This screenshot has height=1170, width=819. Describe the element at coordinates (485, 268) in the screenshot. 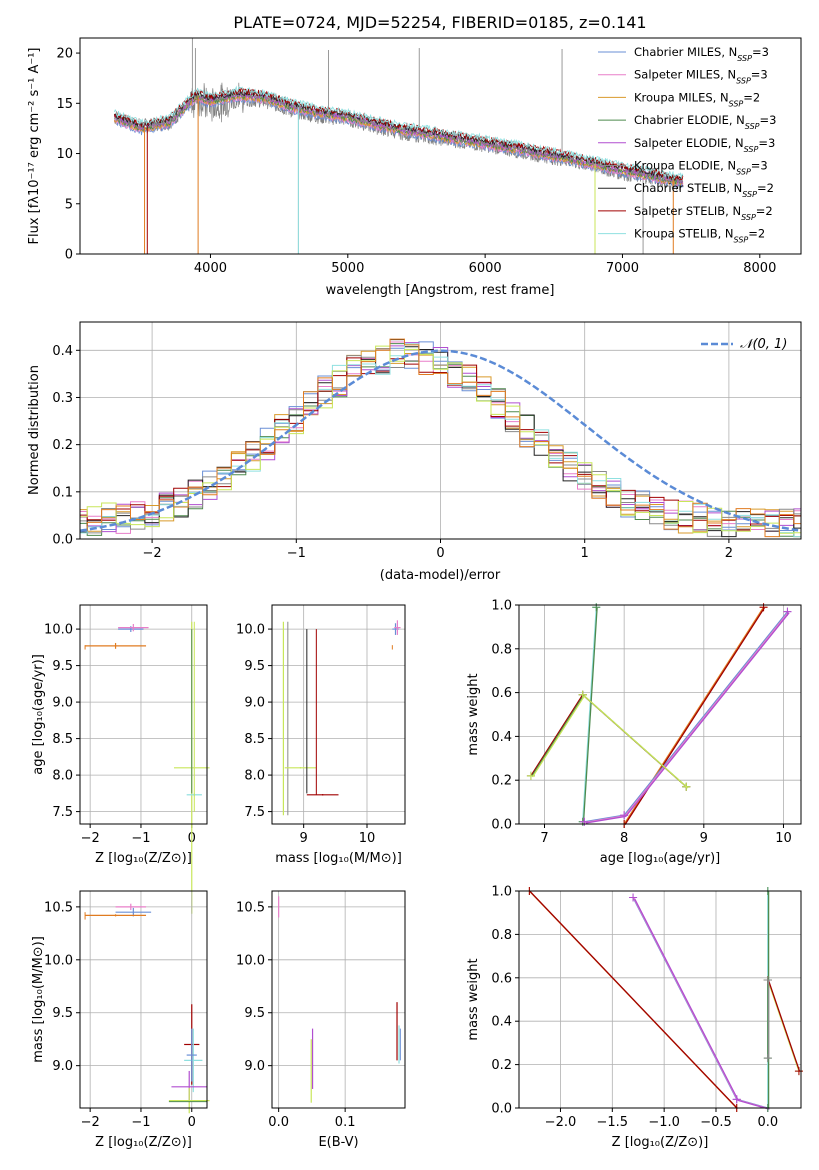

I see `x-tick-label: 6000` at that location.